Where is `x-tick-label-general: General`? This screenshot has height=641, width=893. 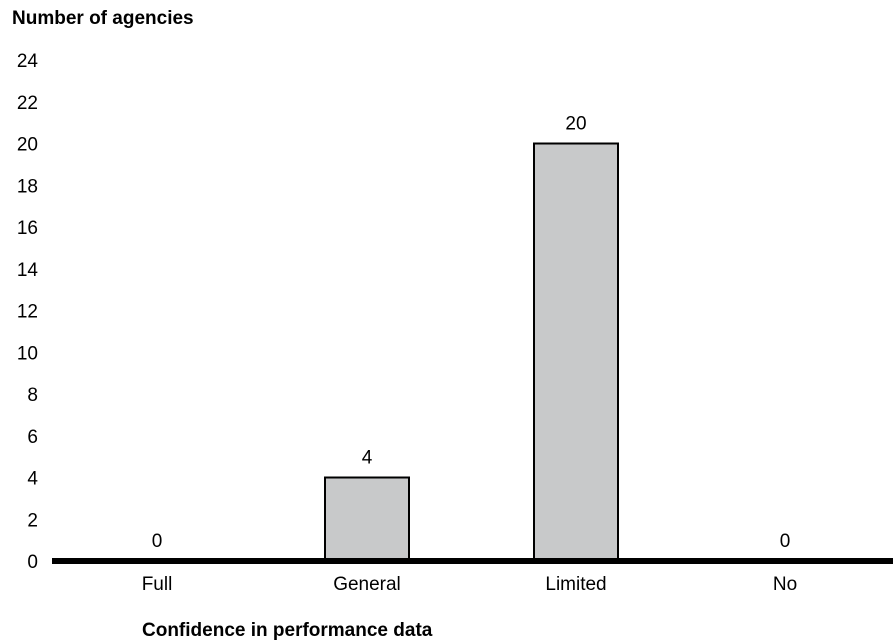 x-tick-label-general: General is located at coordinates (367, 584).